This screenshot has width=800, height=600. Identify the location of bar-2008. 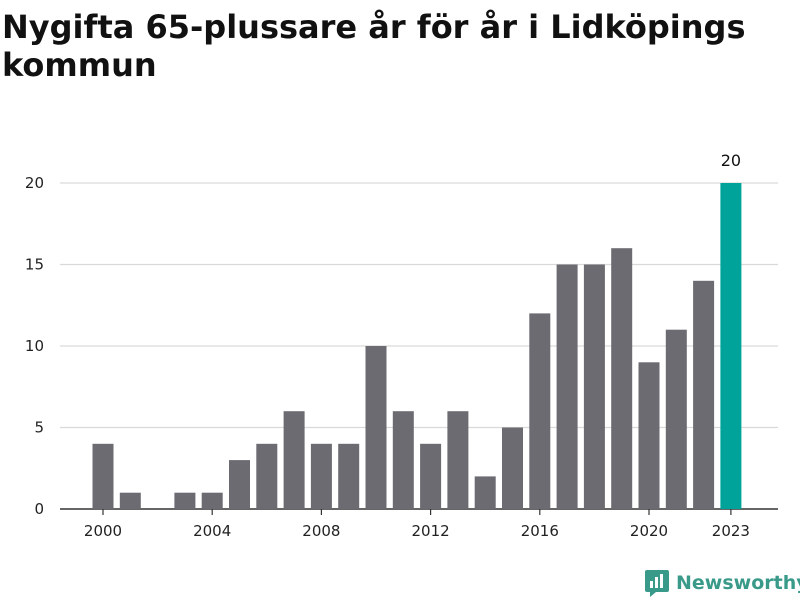
(321, 476).